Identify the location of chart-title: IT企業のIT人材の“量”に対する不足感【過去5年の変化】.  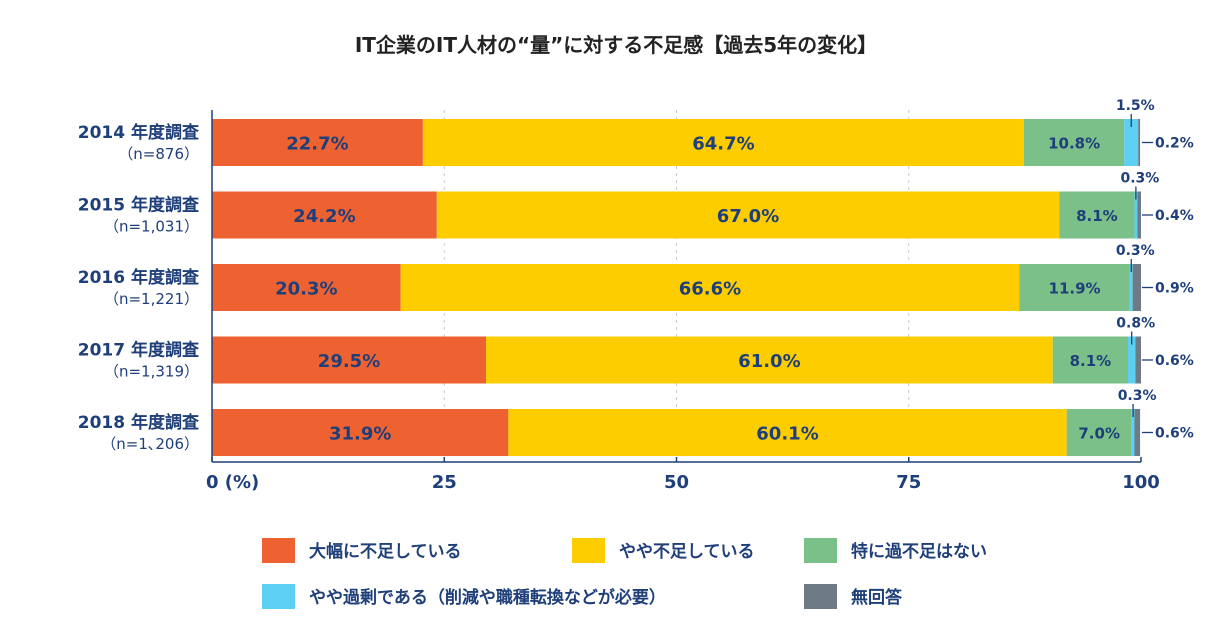
(616, 45).